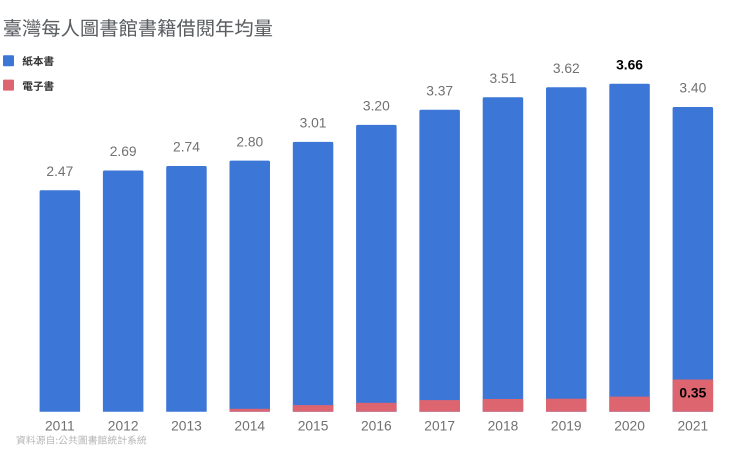  Describe the element at coordinates (503, 78) in the screenshot. I see `svg-text: 3.51` at that location.